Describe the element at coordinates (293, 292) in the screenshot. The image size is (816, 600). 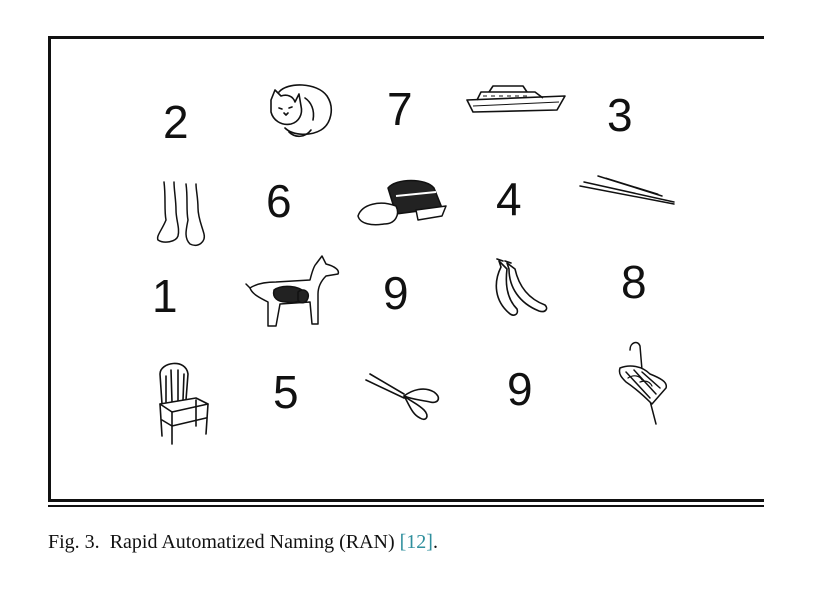
I see `dog-icon` at that location.